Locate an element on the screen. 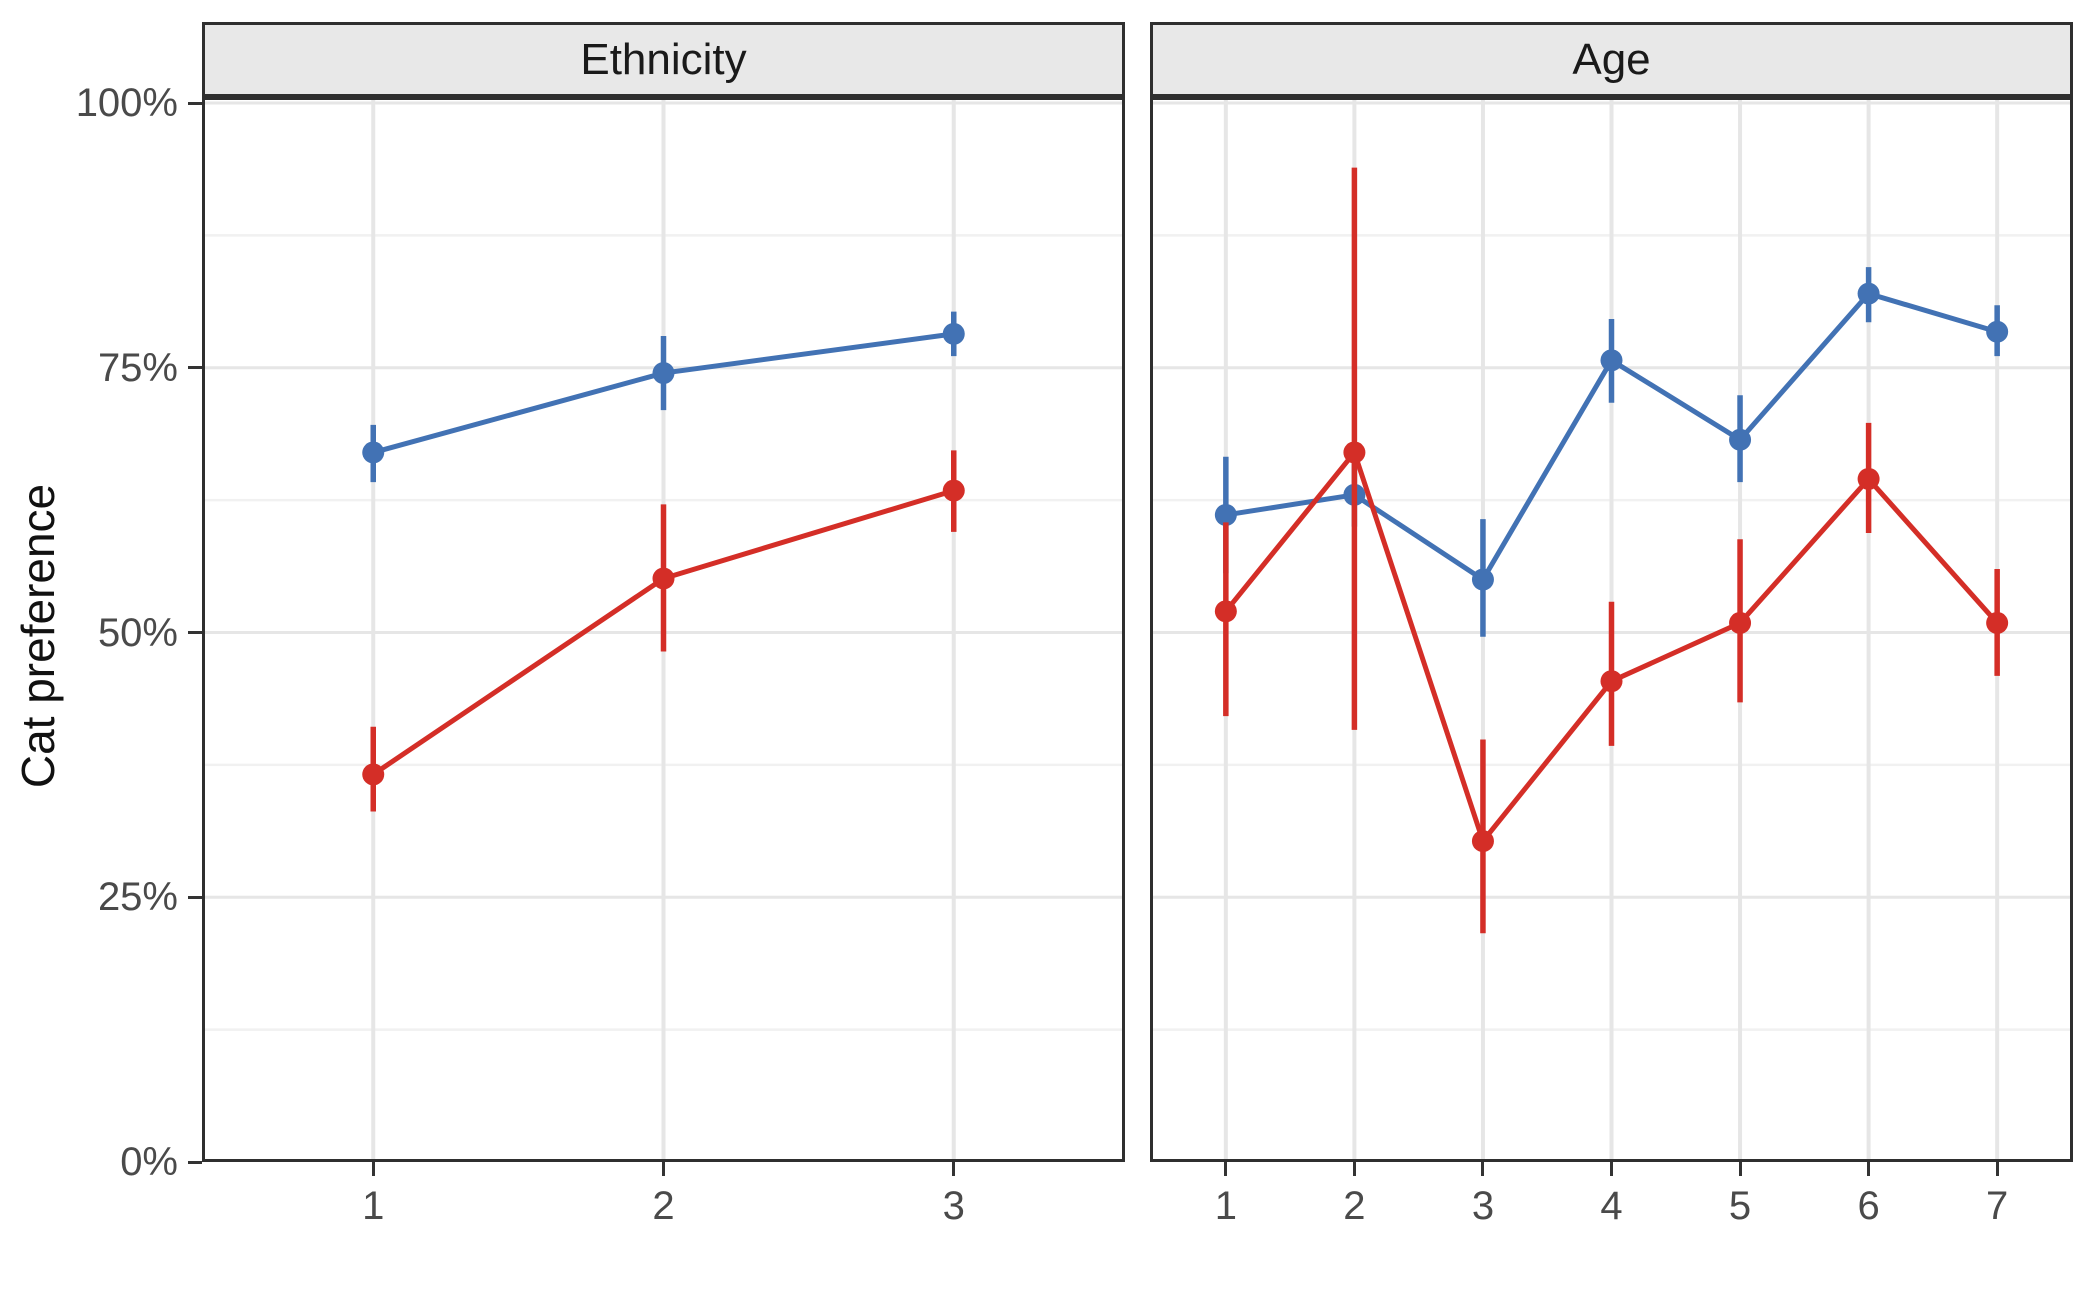 The width and height of the screenshot is (2100, 1297). x-axis-tick-label: 7 is located at coordinates (1997, 1206).